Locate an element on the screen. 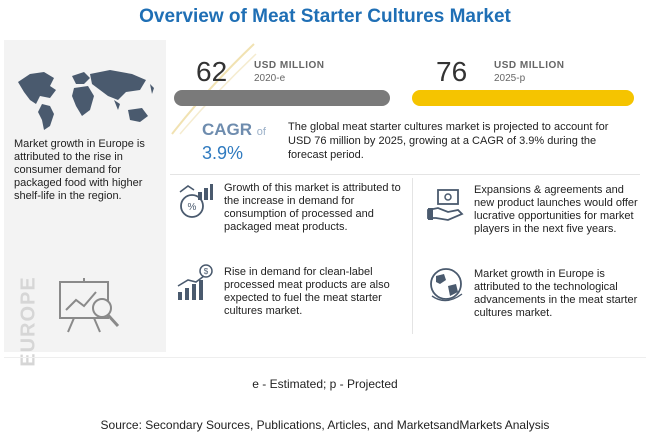  value-2025: 76 is located at coordinates (451, 72).